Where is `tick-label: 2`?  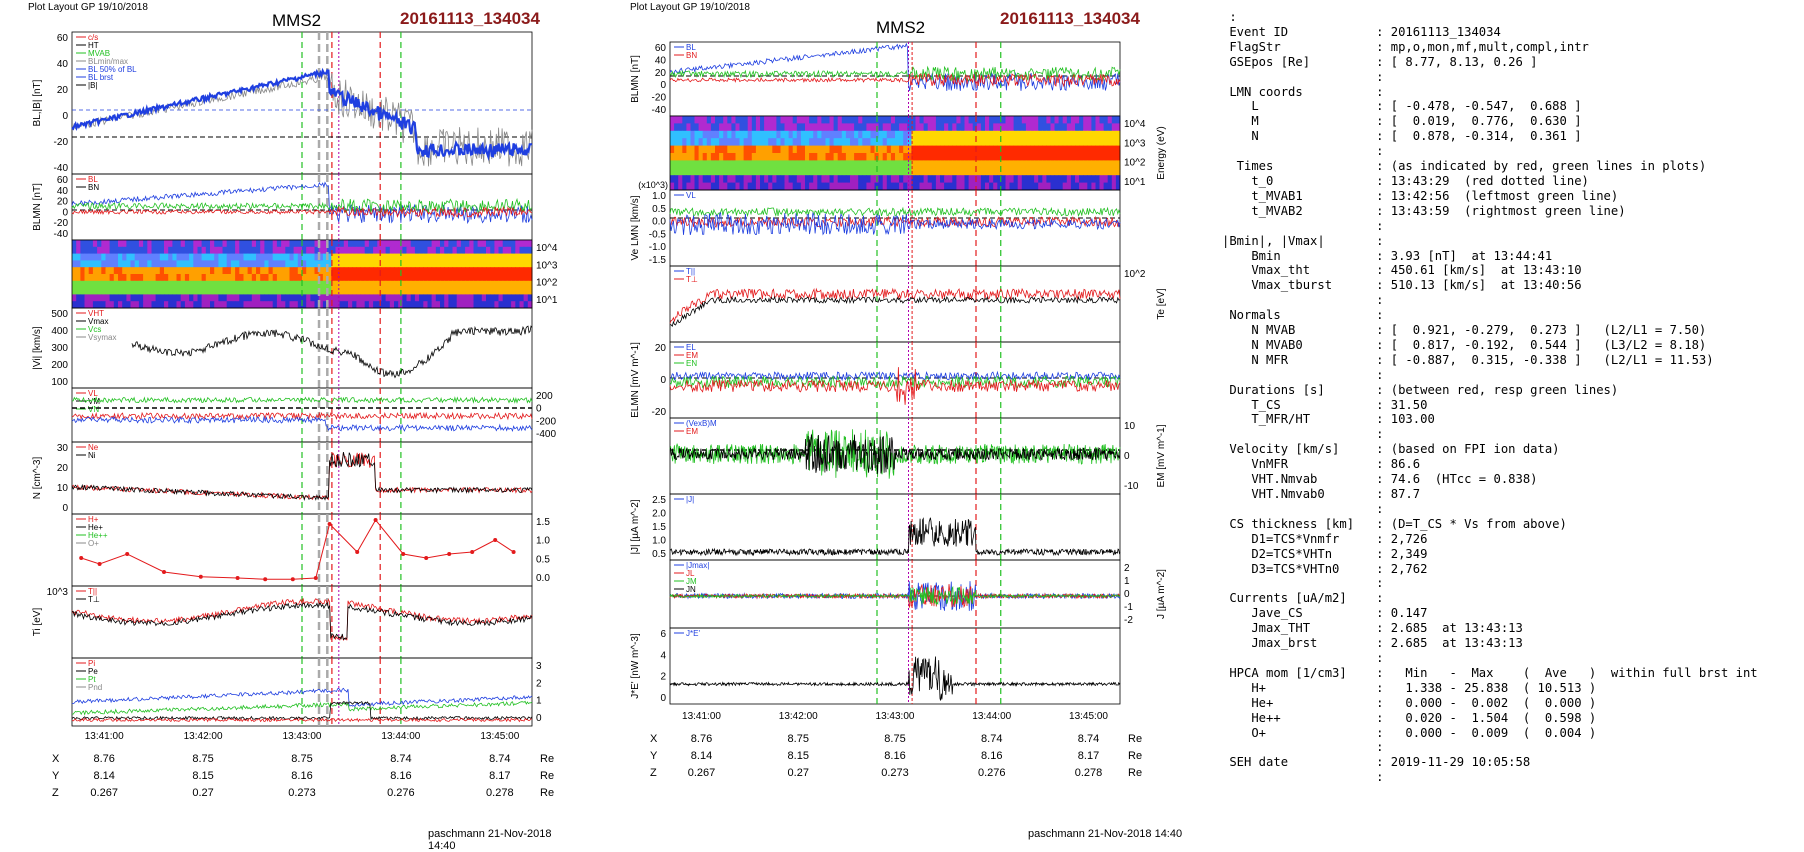 tick-label: 2 is located at coordinates (539, 683).